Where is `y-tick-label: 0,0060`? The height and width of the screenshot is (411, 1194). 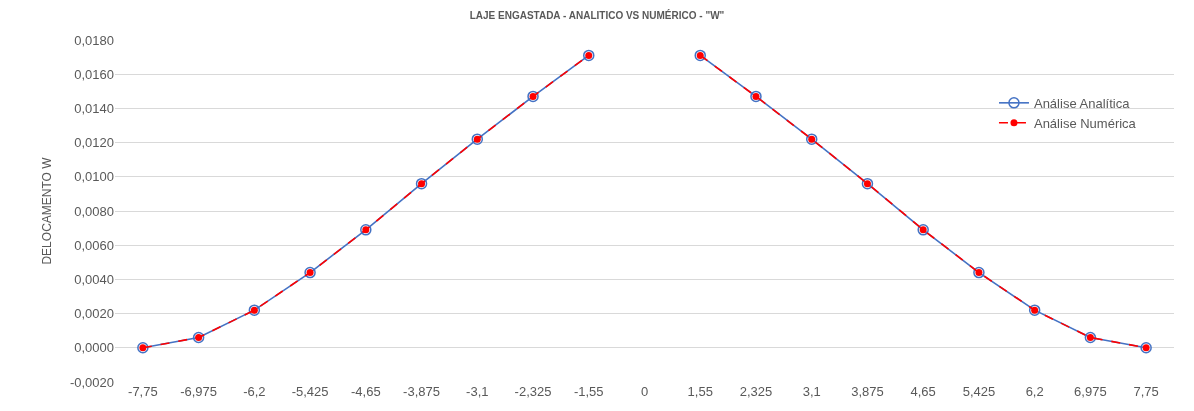 y-tick-label: 0,0060 is located at coordinates (94, 245).